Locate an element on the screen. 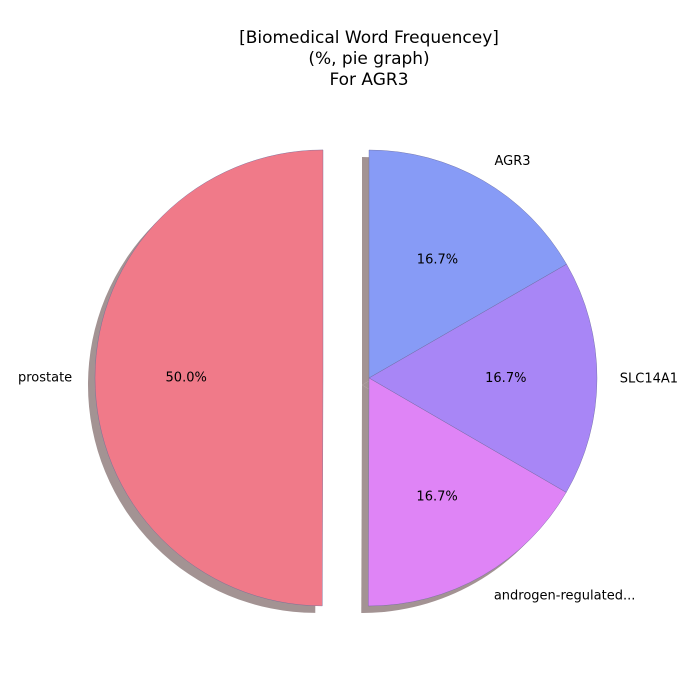  title-line-2: (%, pie graph) is located at coordinates (368, 59).